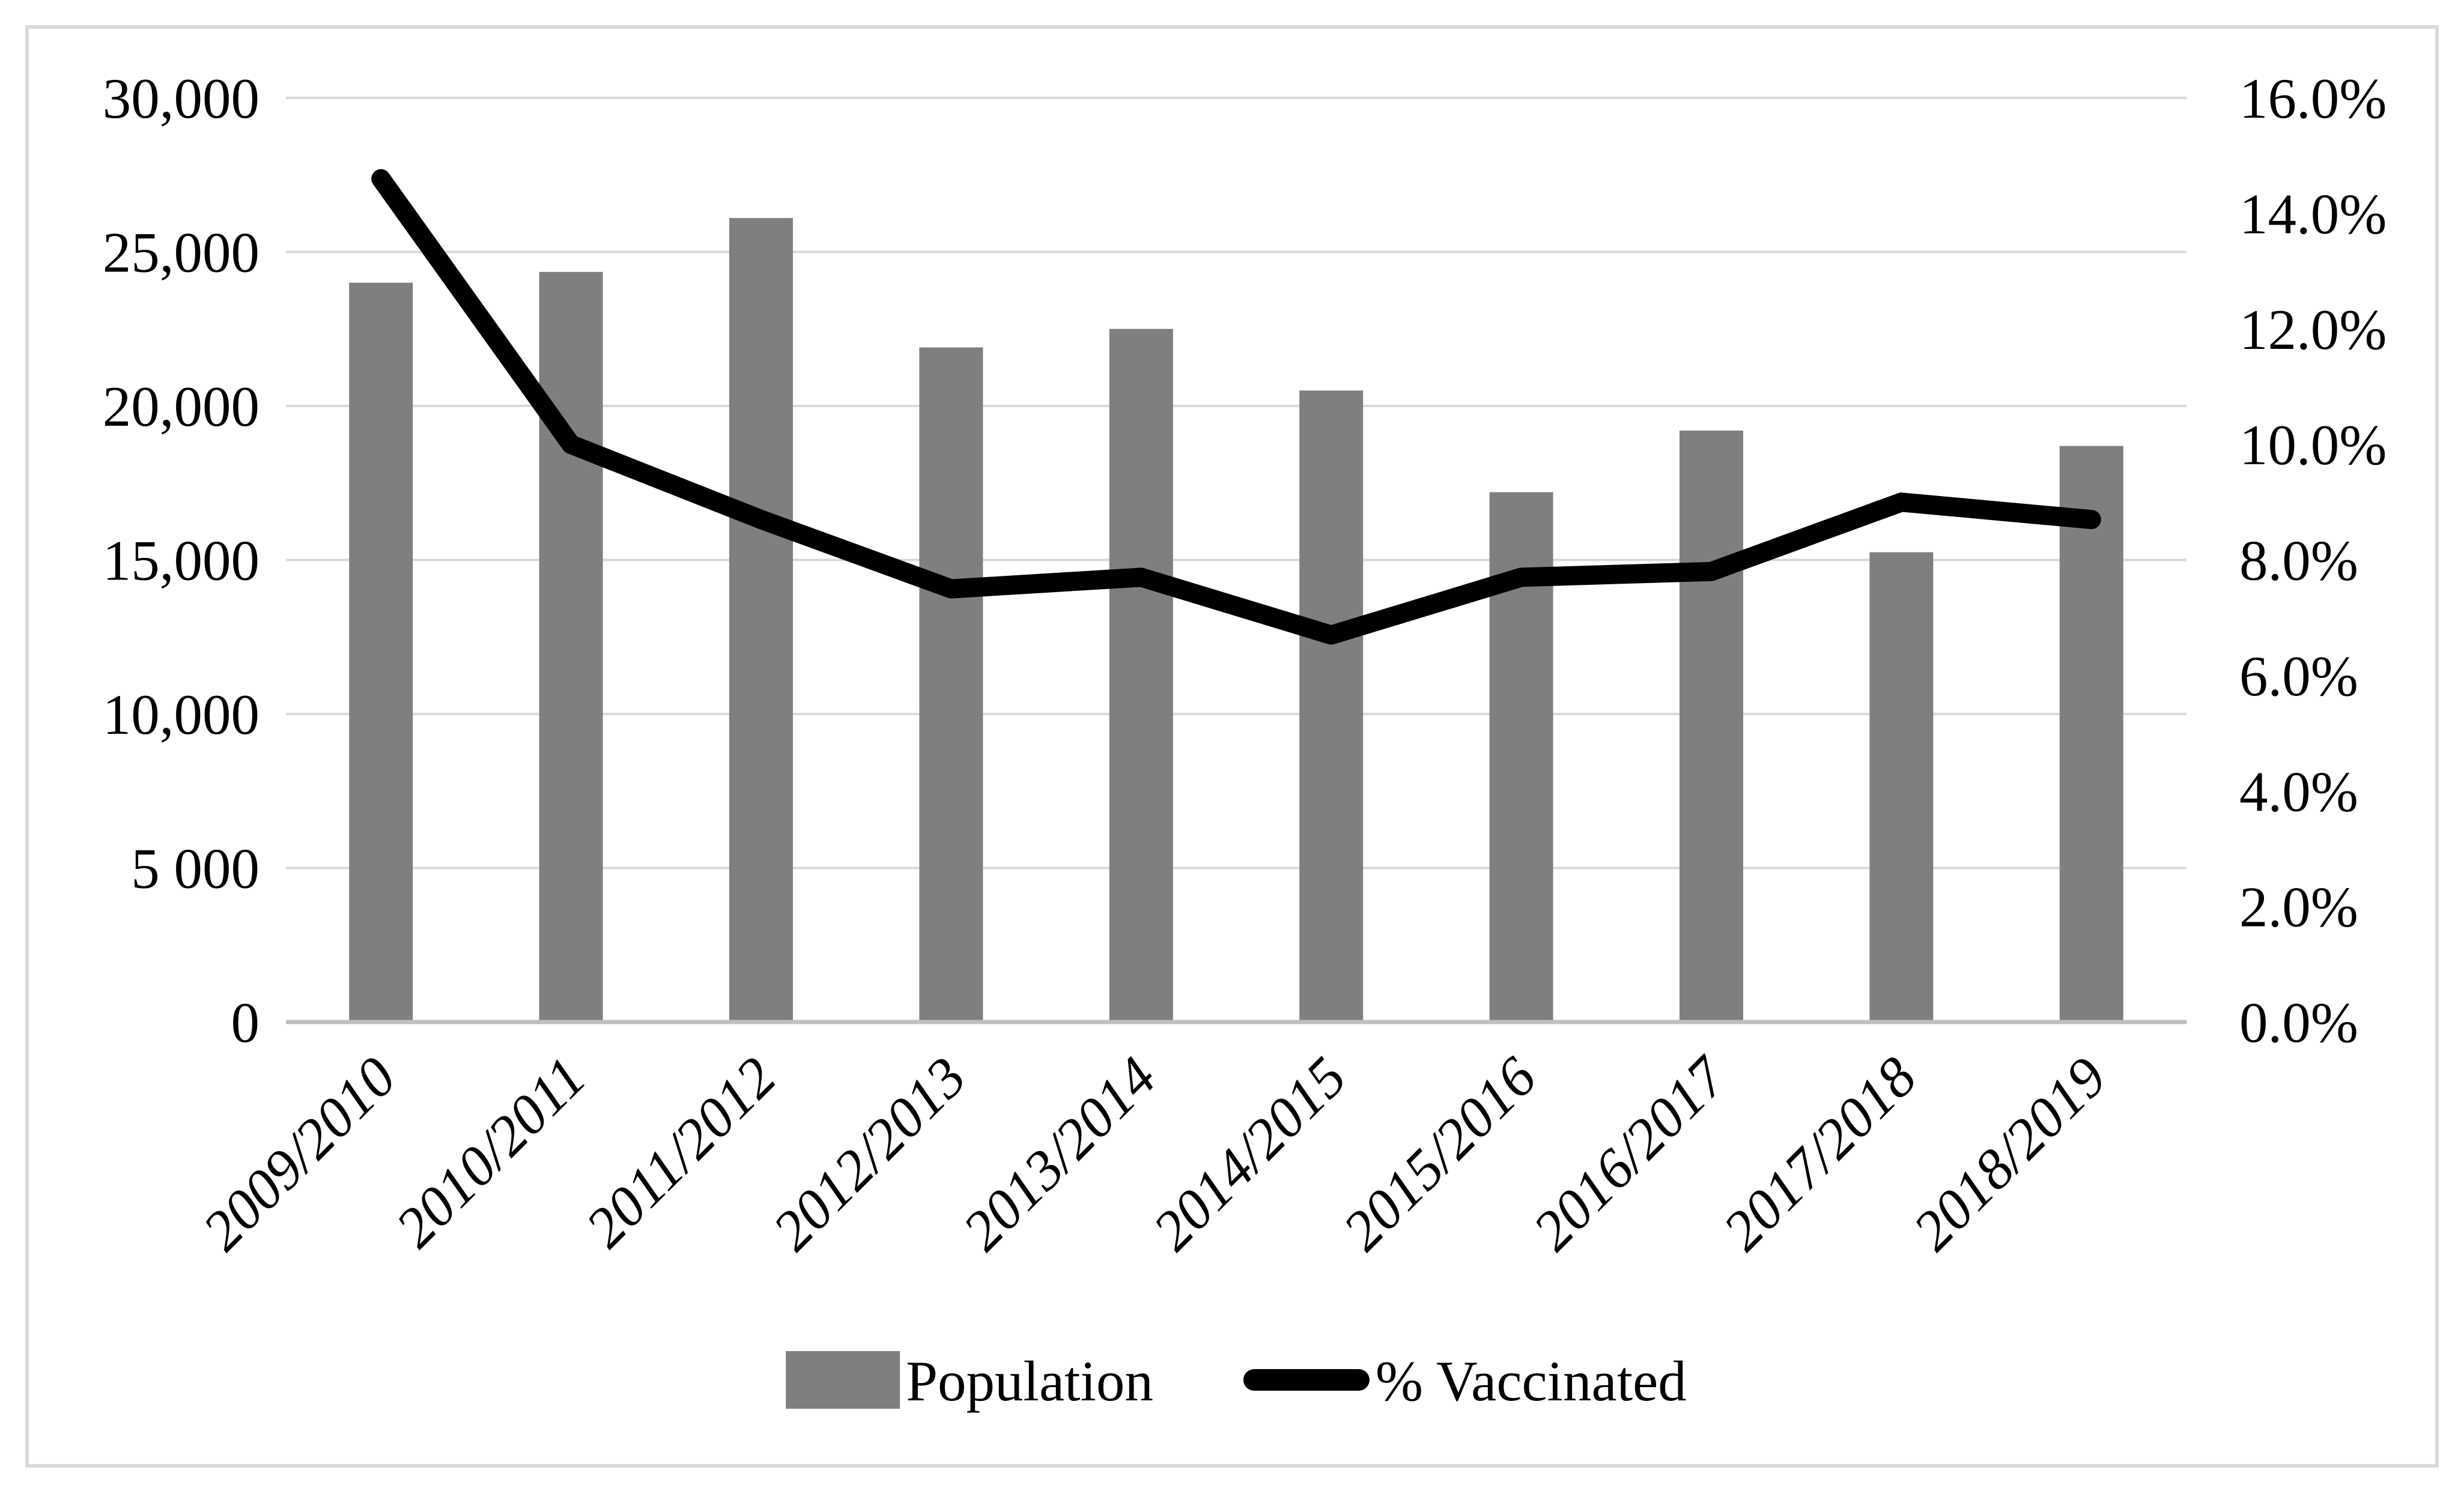  What do you see at coordinates (2298, 561) in the screenshot?
I see `right-axis-tick: 8.0%` at bounding box center [2298, 561].